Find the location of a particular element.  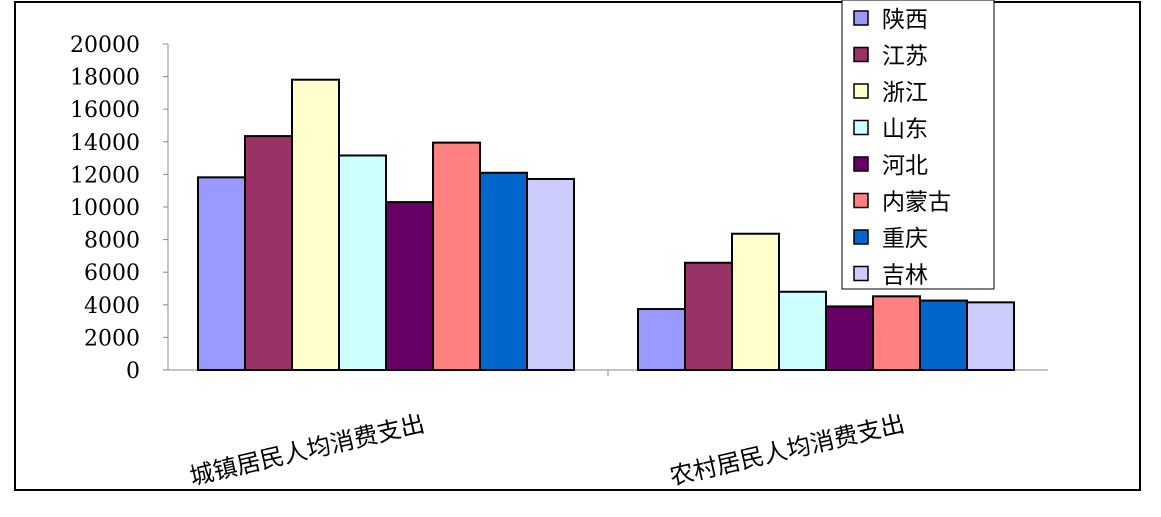

y-tick-label: 16000 is located at coordinates (105, 110).